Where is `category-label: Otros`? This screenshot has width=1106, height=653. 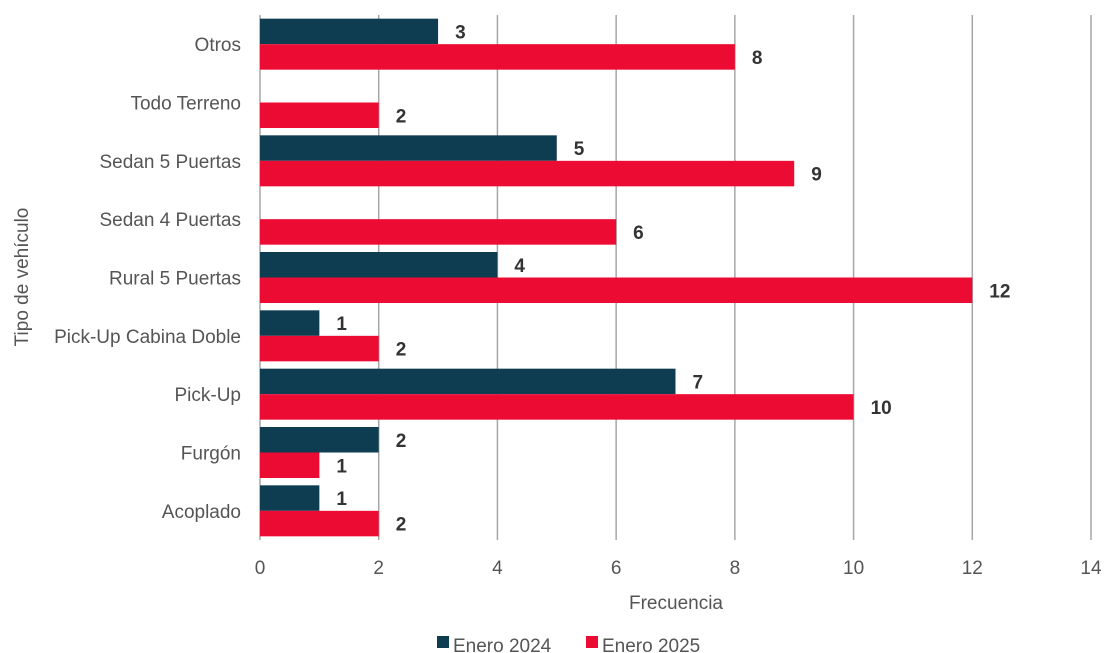 category-label: Otros is located at coordinates (218, 45).